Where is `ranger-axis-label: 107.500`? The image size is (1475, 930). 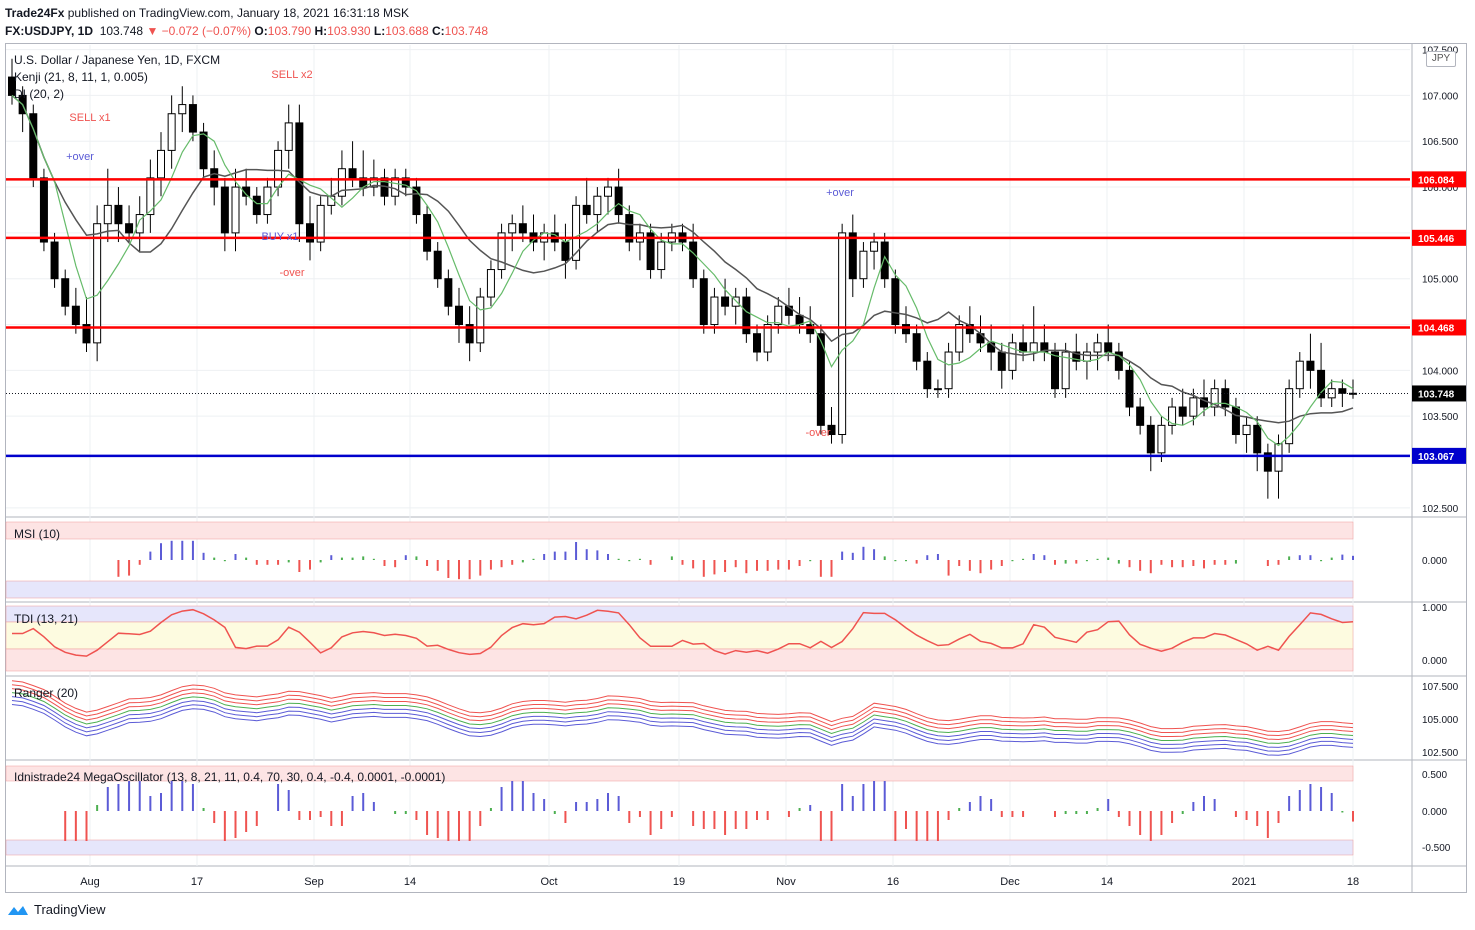
ranger-axis-label: 107.500 is located at coordinates (1440, 687).